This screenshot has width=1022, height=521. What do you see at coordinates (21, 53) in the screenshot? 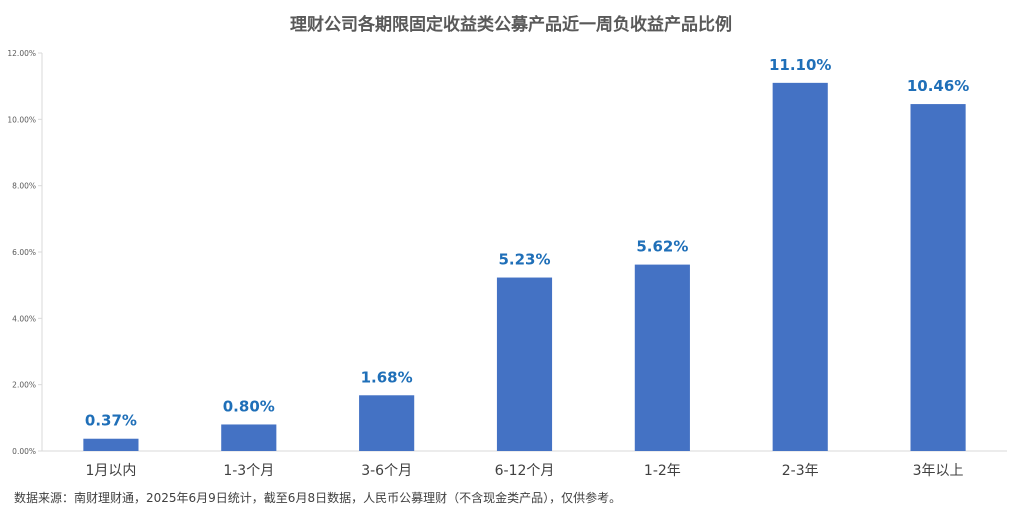
I see `y-tick-label: 12.00%` at bounding box center [21, 53].